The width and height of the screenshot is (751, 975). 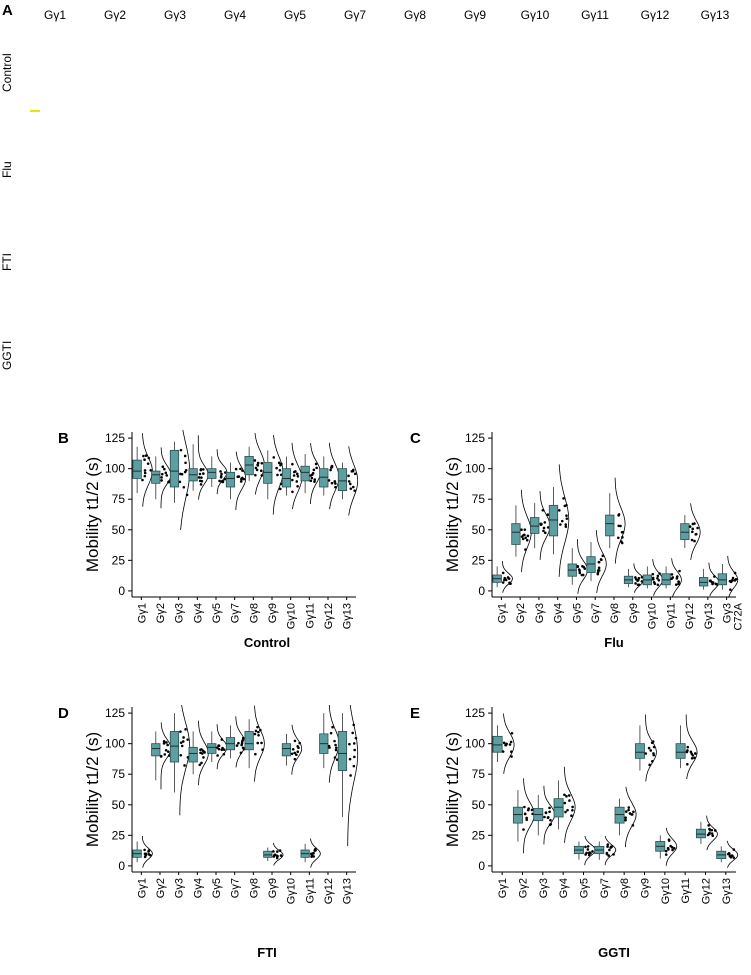 I want to click on y-tick-label: 0, so click(x=481, y=591).